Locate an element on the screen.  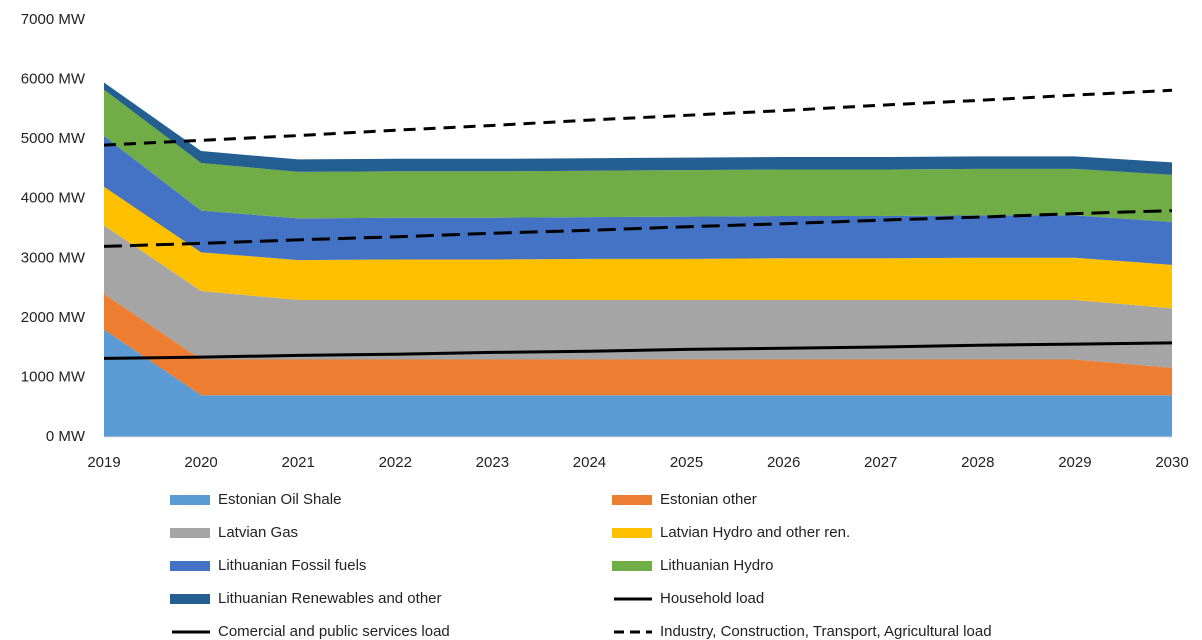
y-tick-label: 7000 MW is located at coordinates (53, 19).